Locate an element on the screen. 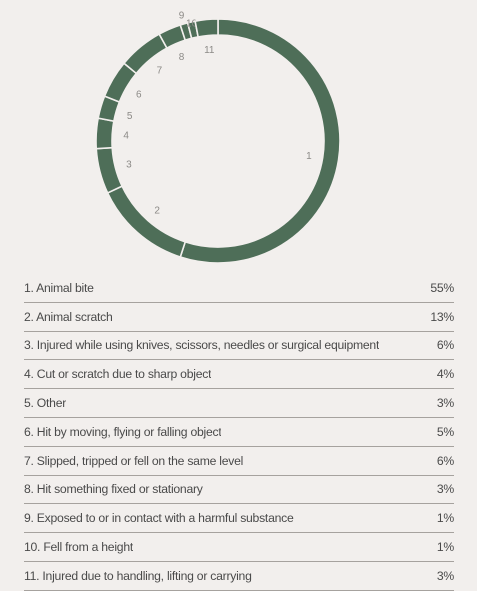 This screenshot has width=477, height=591. legend-item: 8. Hit something fixed or stationary 3% is located at coordinates (239, 490).